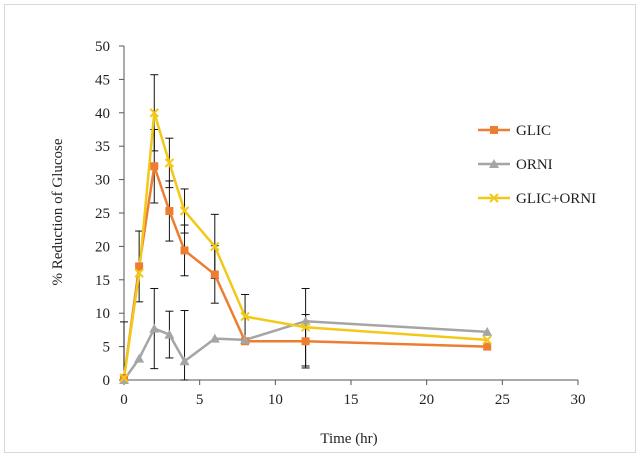 The height and width of the screenshot is (459, 642). I want to click on y-tick-label: 15, so click(102, 281).